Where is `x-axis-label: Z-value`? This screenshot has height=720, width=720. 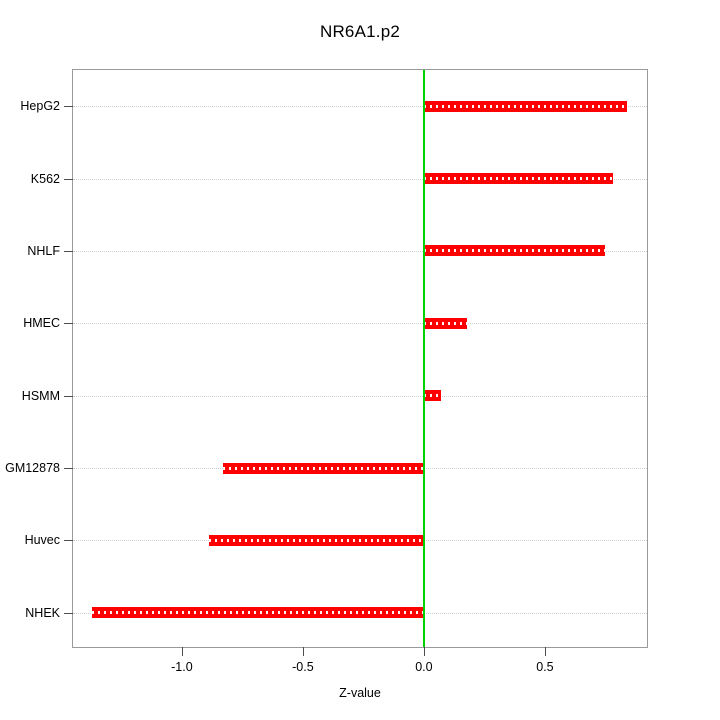
x-axis-label: Z-value is located at coordinates (360, 693).